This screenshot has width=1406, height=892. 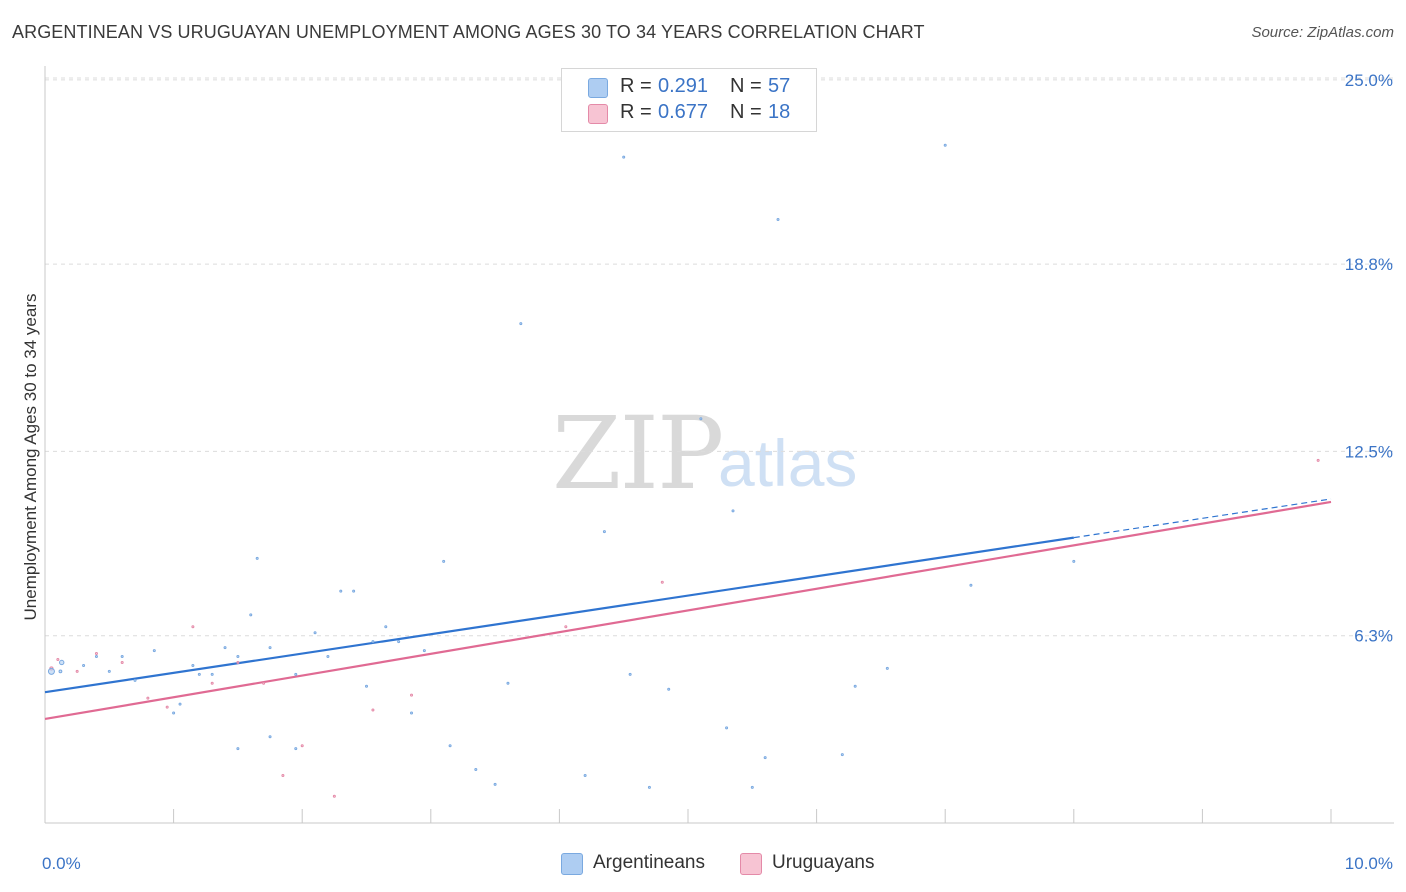 I want to click on bottom-legend-swatch-argentineans, so click(x=572, y=864).